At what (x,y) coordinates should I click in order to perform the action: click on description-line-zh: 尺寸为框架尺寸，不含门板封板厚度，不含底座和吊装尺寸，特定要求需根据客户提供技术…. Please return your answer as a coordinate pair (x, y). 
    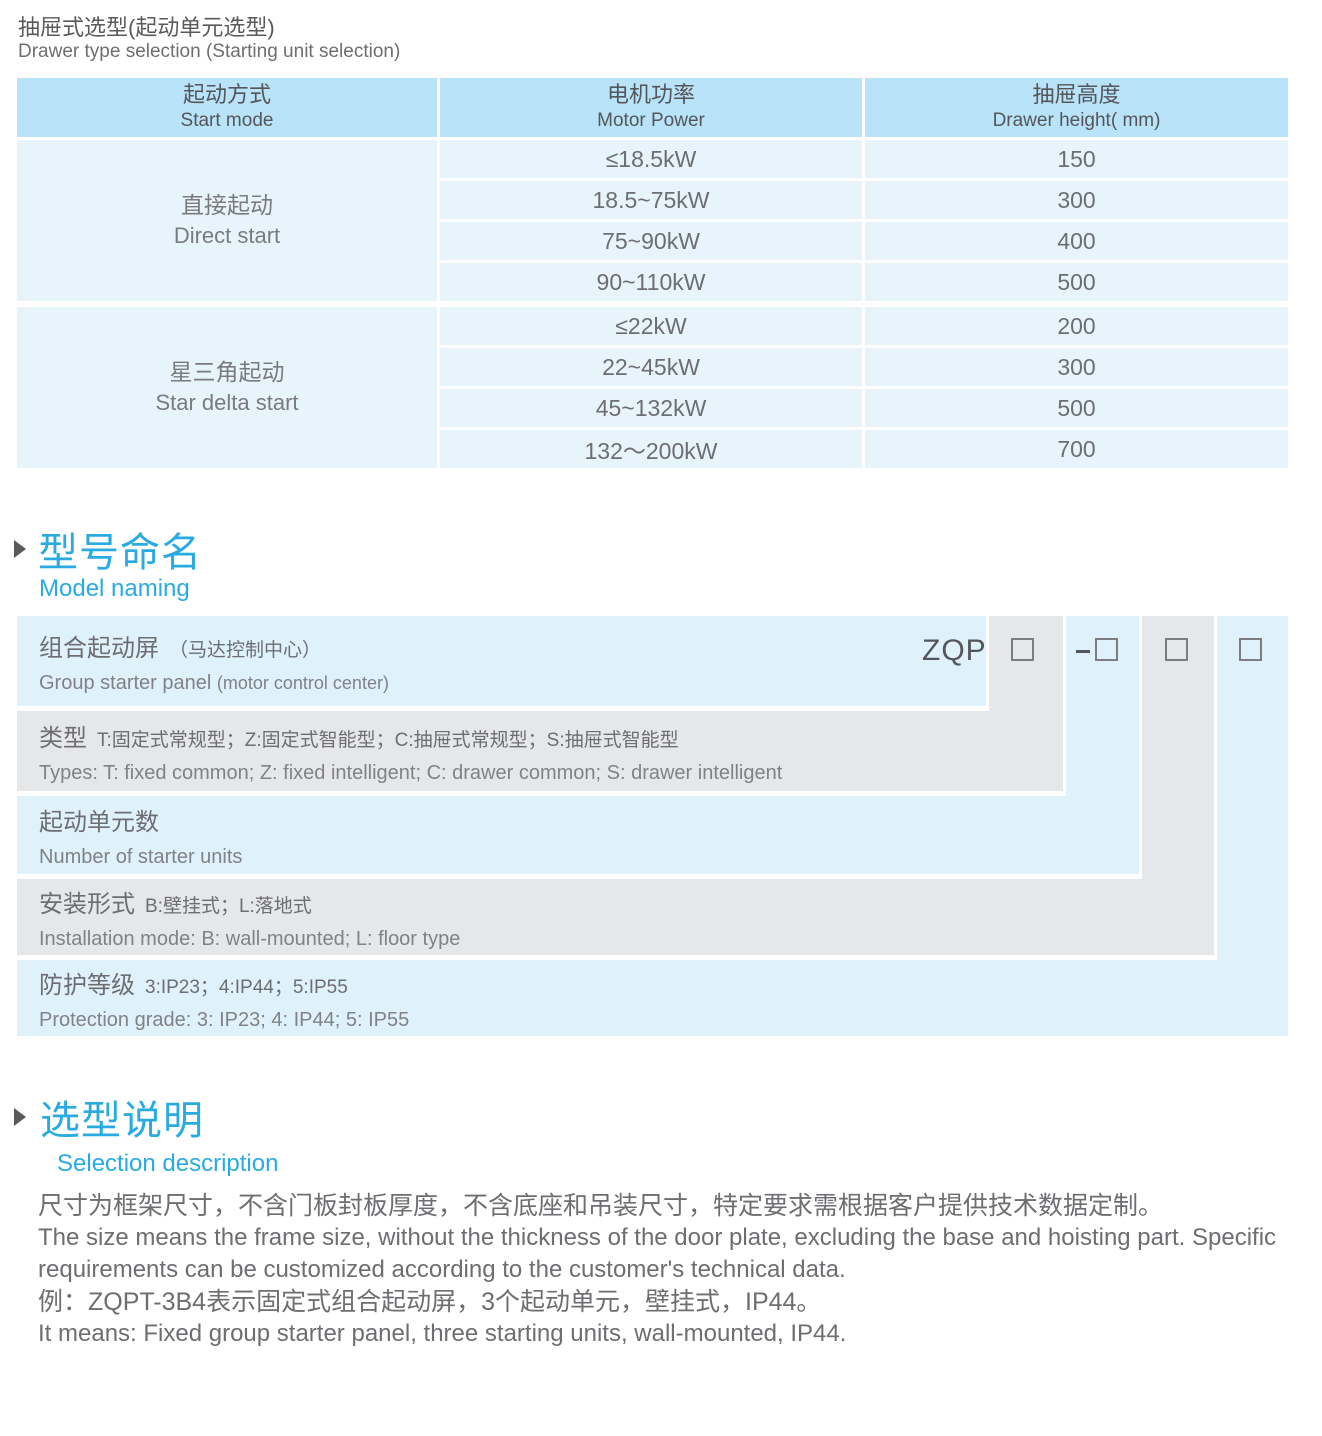
    Looking at the image, I should click on (601, 1206).